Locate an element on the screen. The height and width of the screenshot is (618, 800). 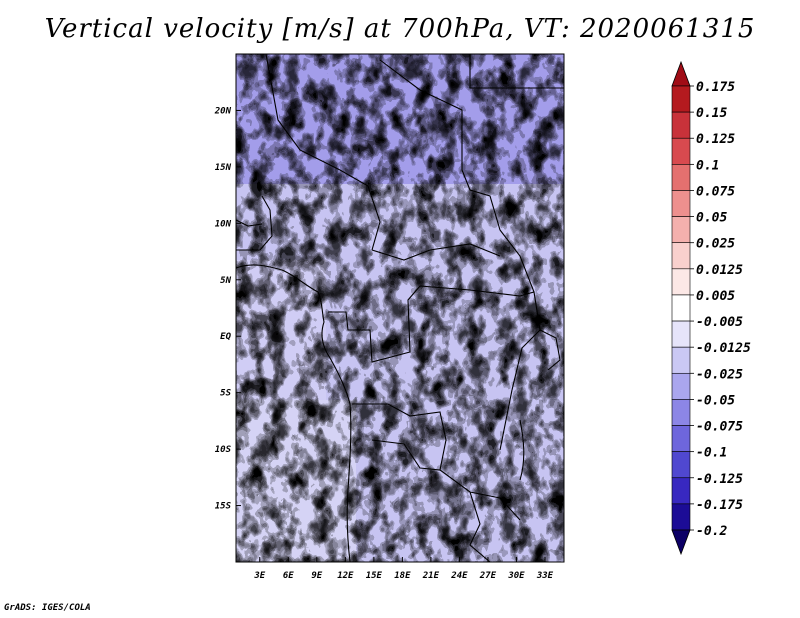
colorbar-label: 0.15 is located at coordinates (711, 113).